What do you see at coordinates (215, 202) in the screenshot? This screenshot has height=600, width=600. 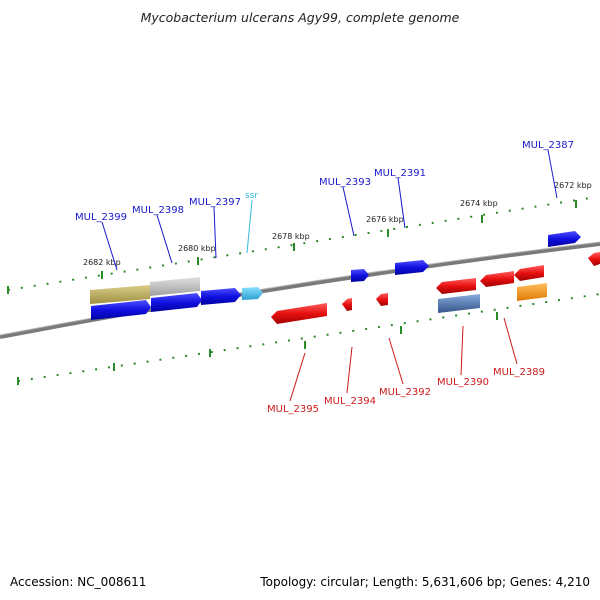 I see `gene-label-mul-2397: MUL_2397` at bounding box center [215, 202].